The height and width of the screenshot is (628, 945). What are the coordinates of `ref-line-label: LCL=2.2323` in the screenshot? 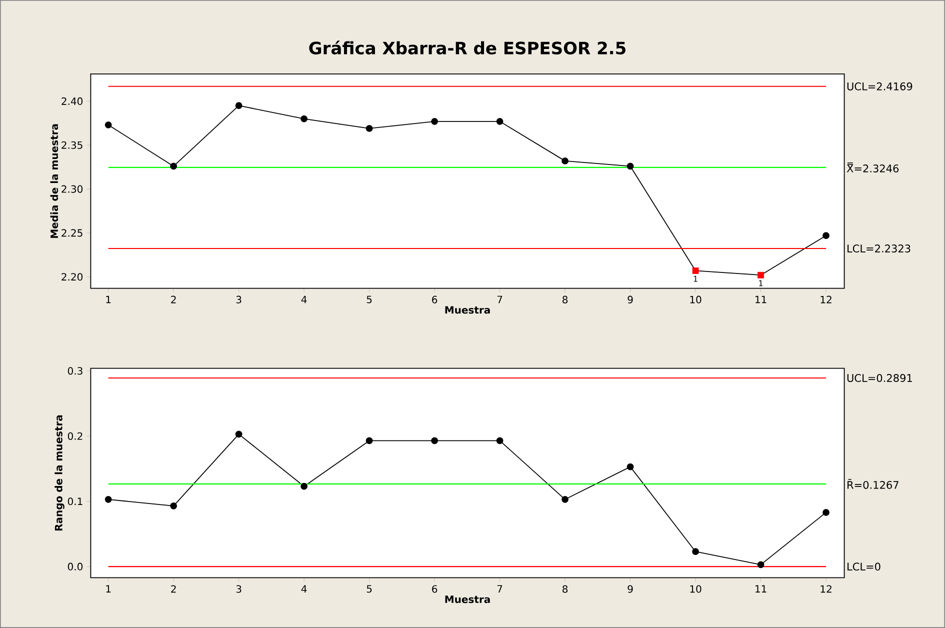 It's located at (879, 248).